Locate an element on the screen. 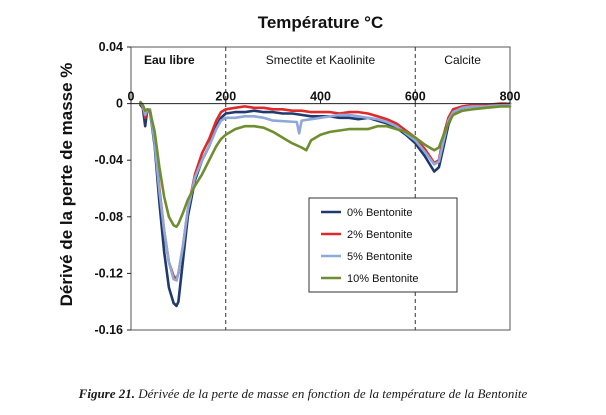 The width and height of the screenshot is (606, 415). region-label: Smectite et Kaolinite is located at coordinates (321, 60).